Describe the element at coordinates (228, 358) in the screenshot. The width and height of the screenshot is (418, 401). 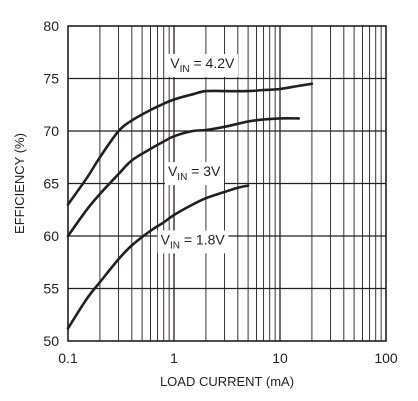
I see `x-tick-labels: 0.1 1 10 100` at that location.